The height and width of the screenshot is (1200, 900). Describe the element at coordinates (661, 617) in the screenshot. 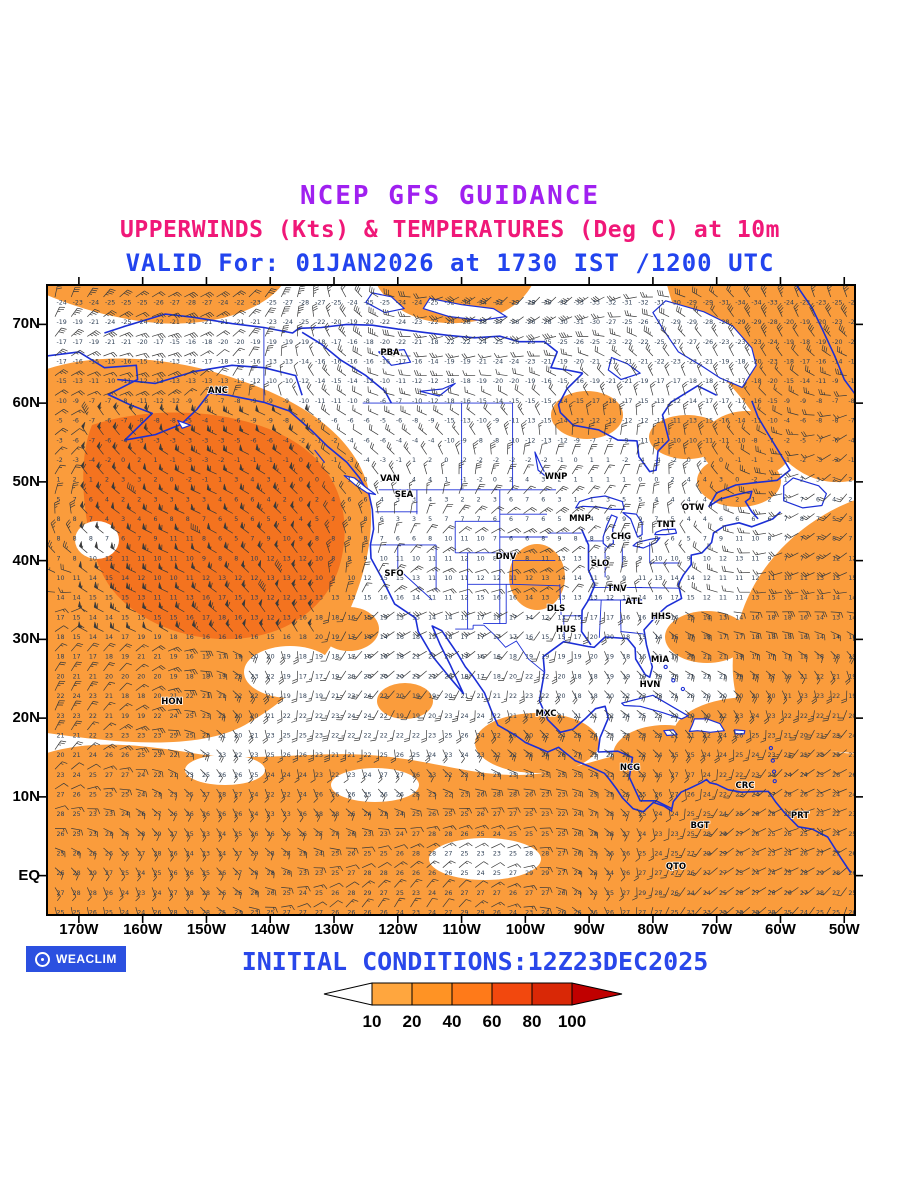

I see `station-label: HHS` at that location.